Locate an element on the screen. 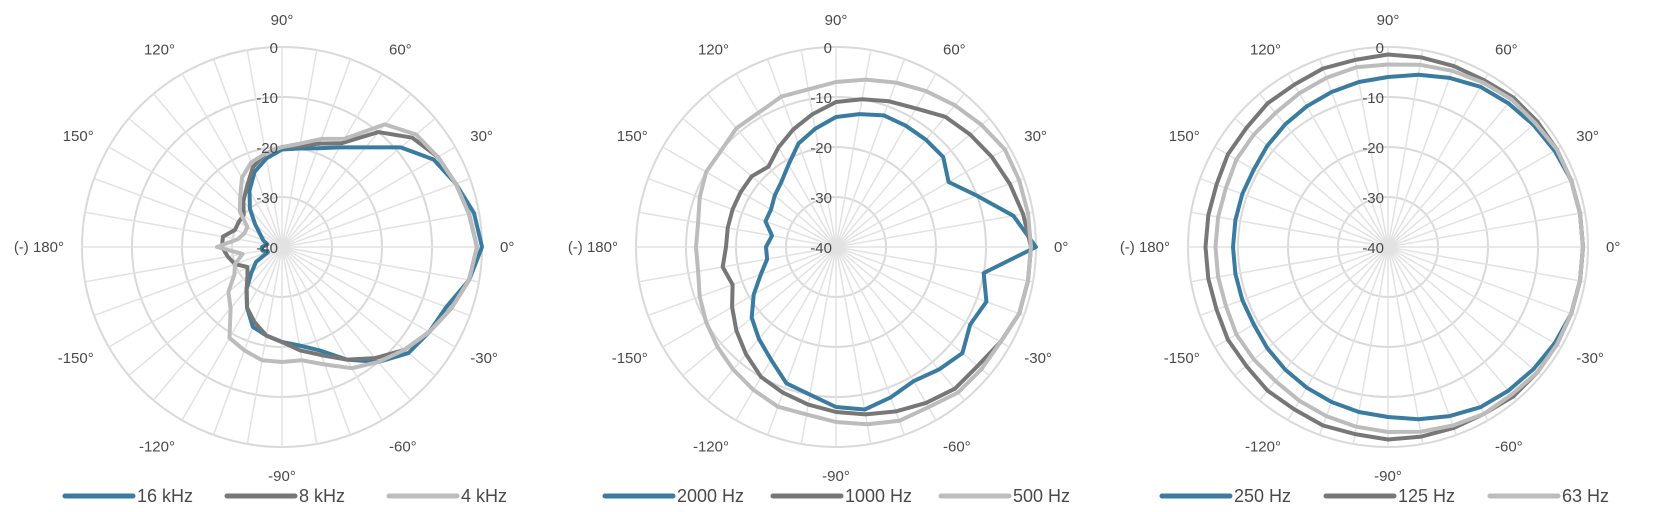 The width and height of the screenshot is (1673, 512). series-line-2000-hz is located at coordinates (893, 262).